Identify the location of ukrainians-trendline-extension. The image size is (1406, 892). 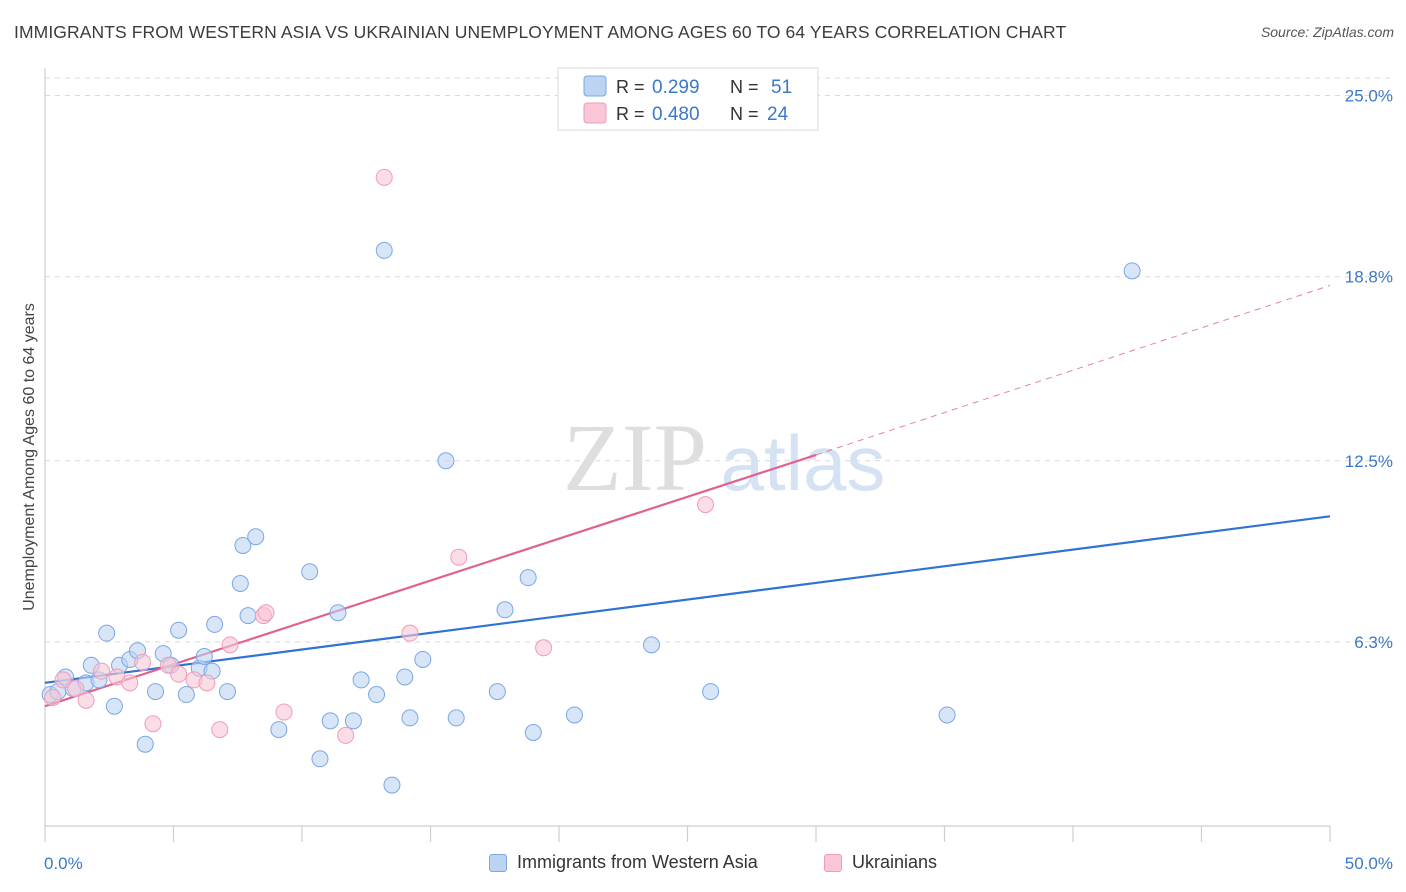
(1073, 370).